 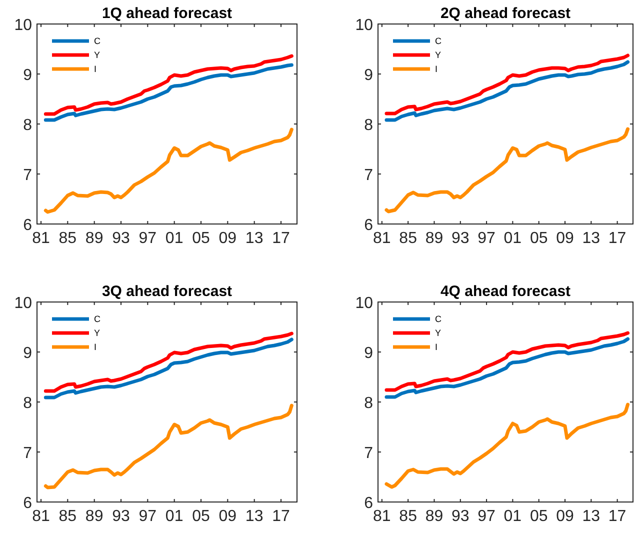 I want to click on chart-title: 4Q ahead forecast, so click(x=505, y=291).